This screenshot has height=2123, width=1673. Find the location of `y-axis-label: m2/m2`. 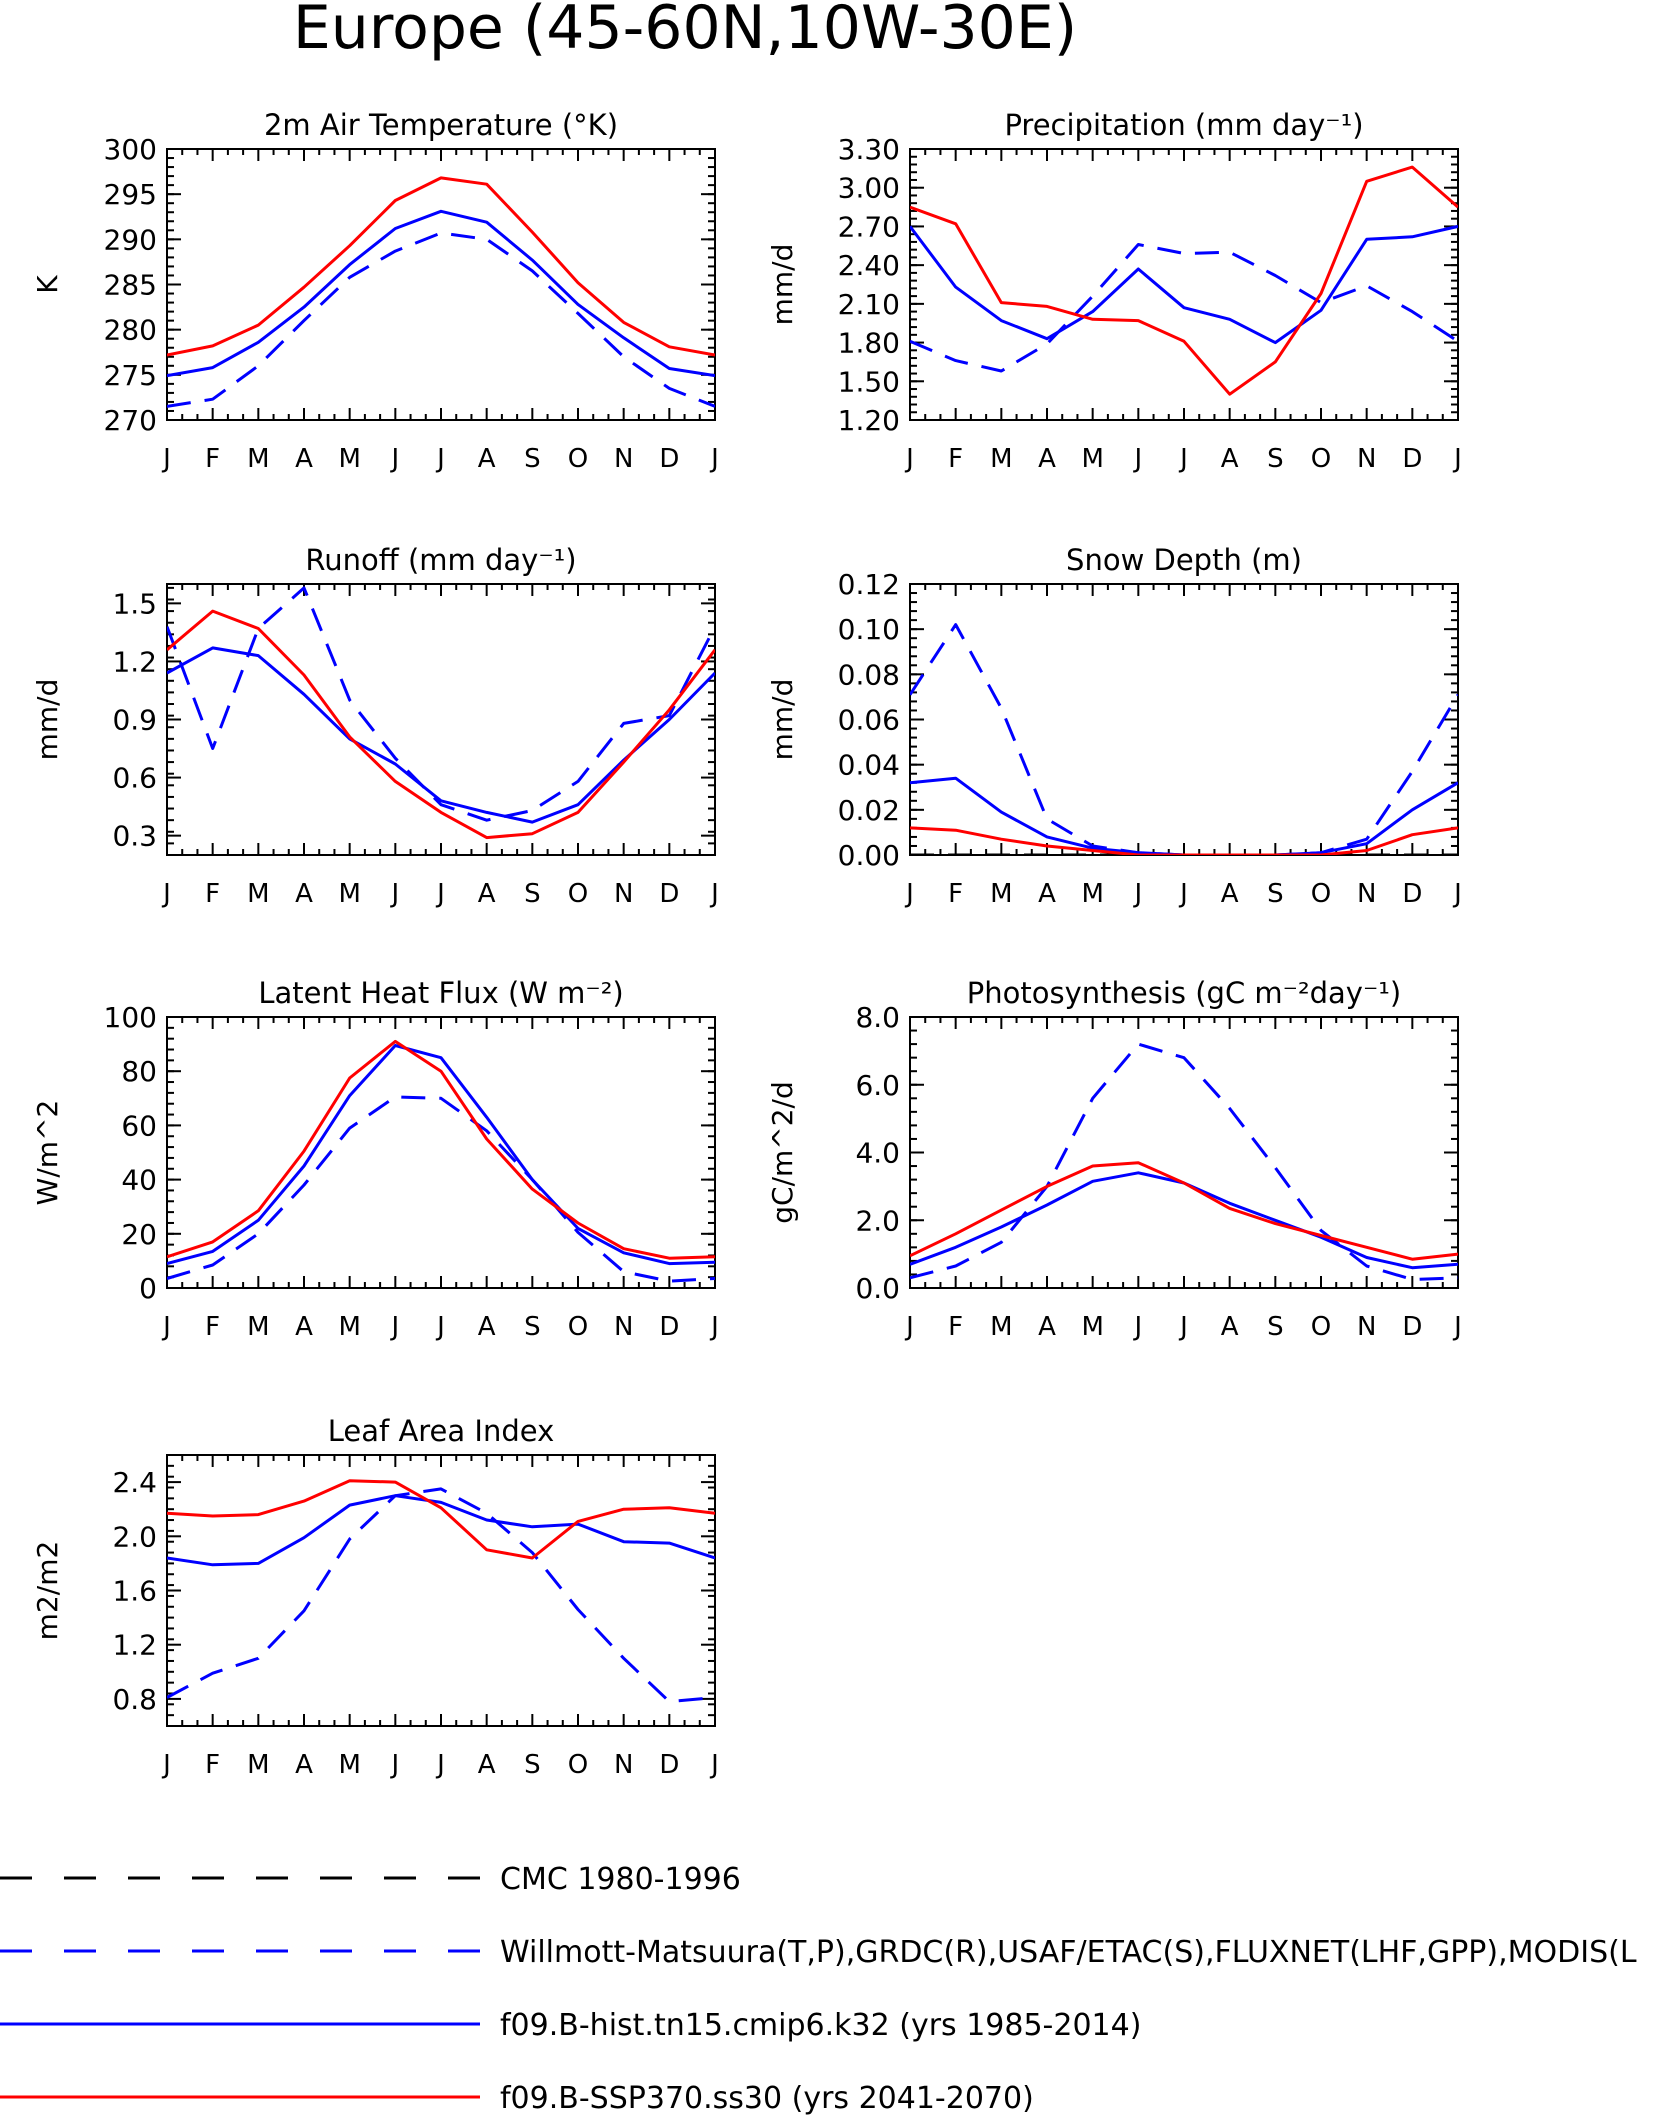

y-axis-label: m2/m2 is located at coordinates (47, 1591).